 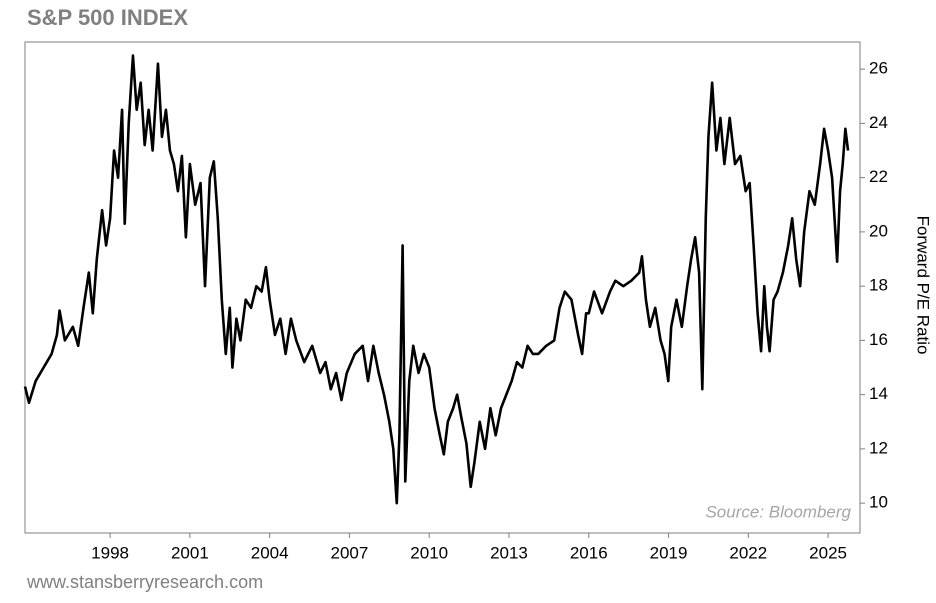 What do you see at coordinates (878, 502) in the screenshot?
I see `y-tick-label: 10` at bounding box center [878, 502].